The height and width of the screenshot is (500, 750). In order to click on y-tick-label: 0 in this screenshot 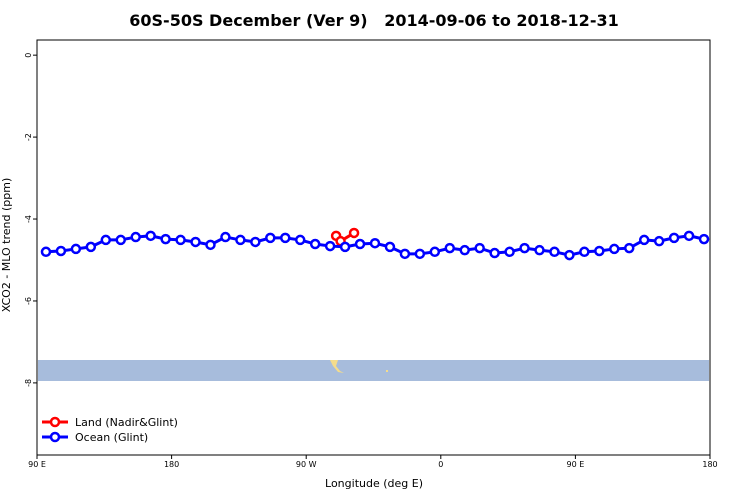, I will do `click(28, 55)`.